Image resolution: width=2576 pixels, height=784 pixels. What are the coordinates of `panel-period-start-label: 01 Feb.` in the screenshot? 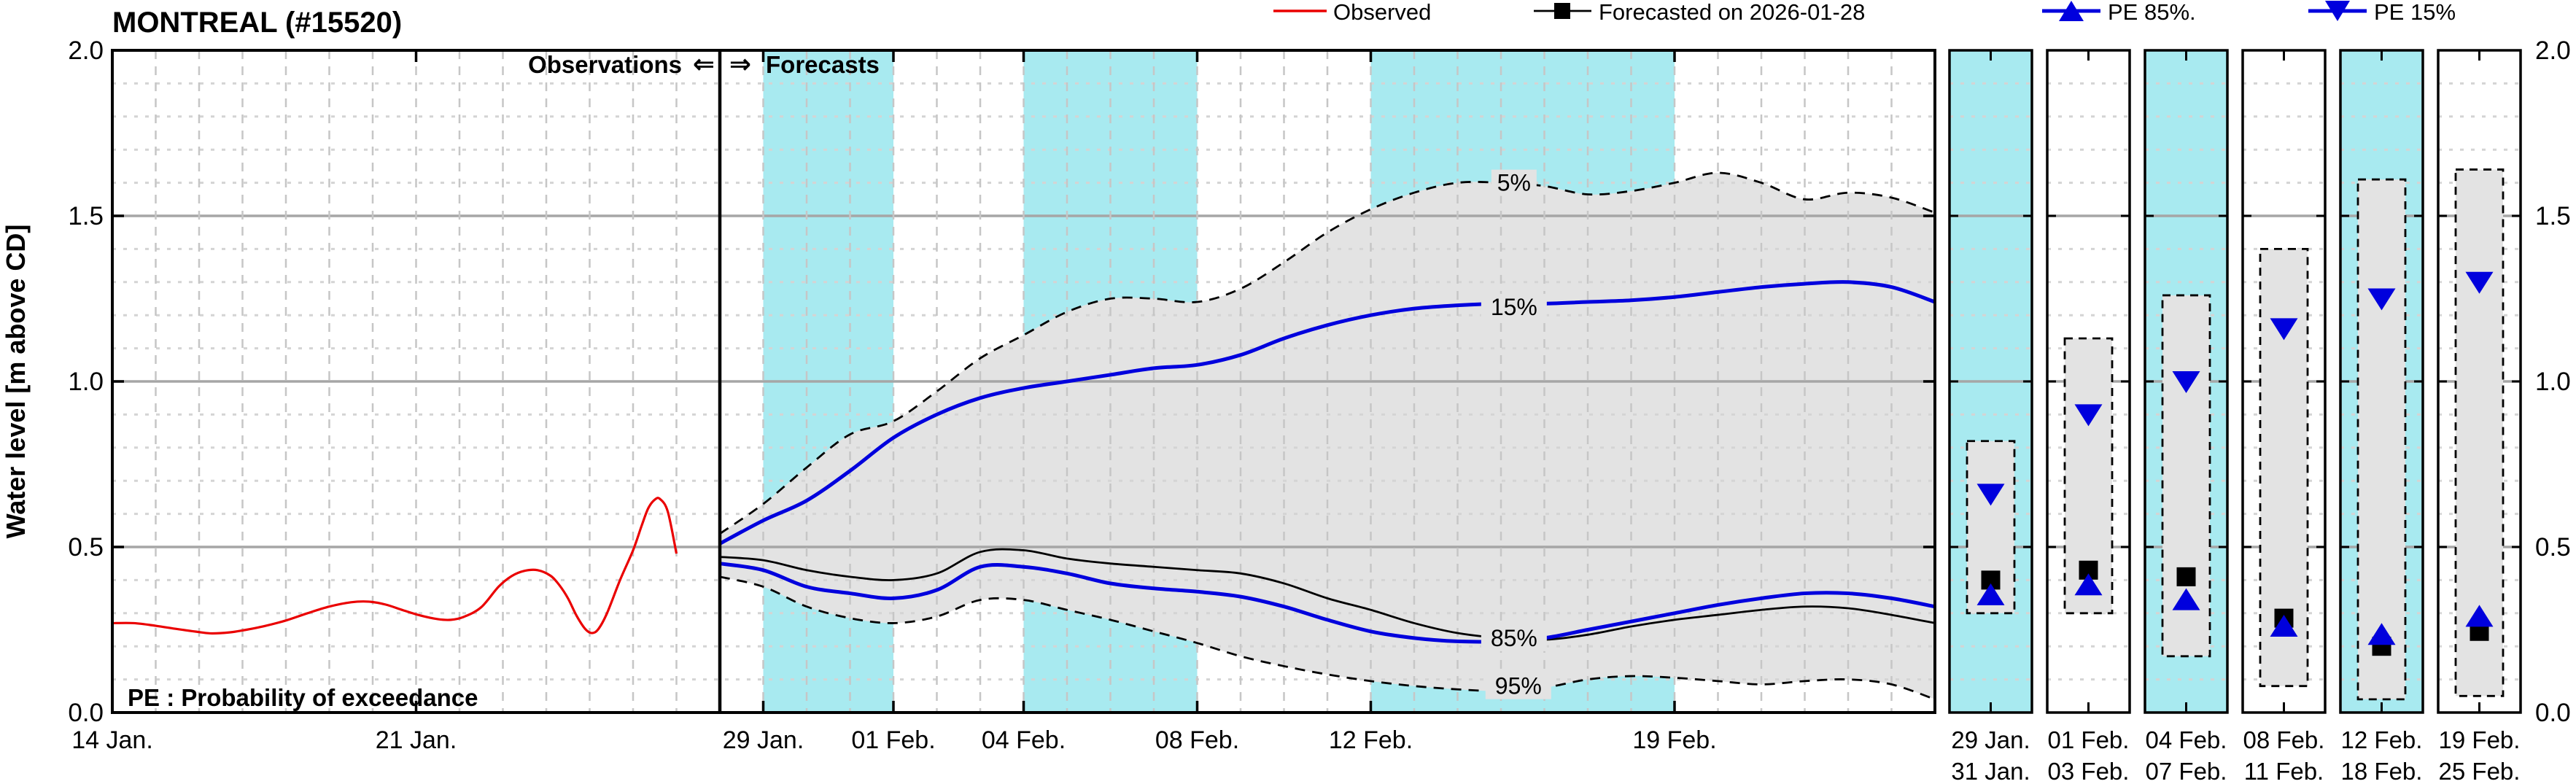 It's located at (2089, 739).